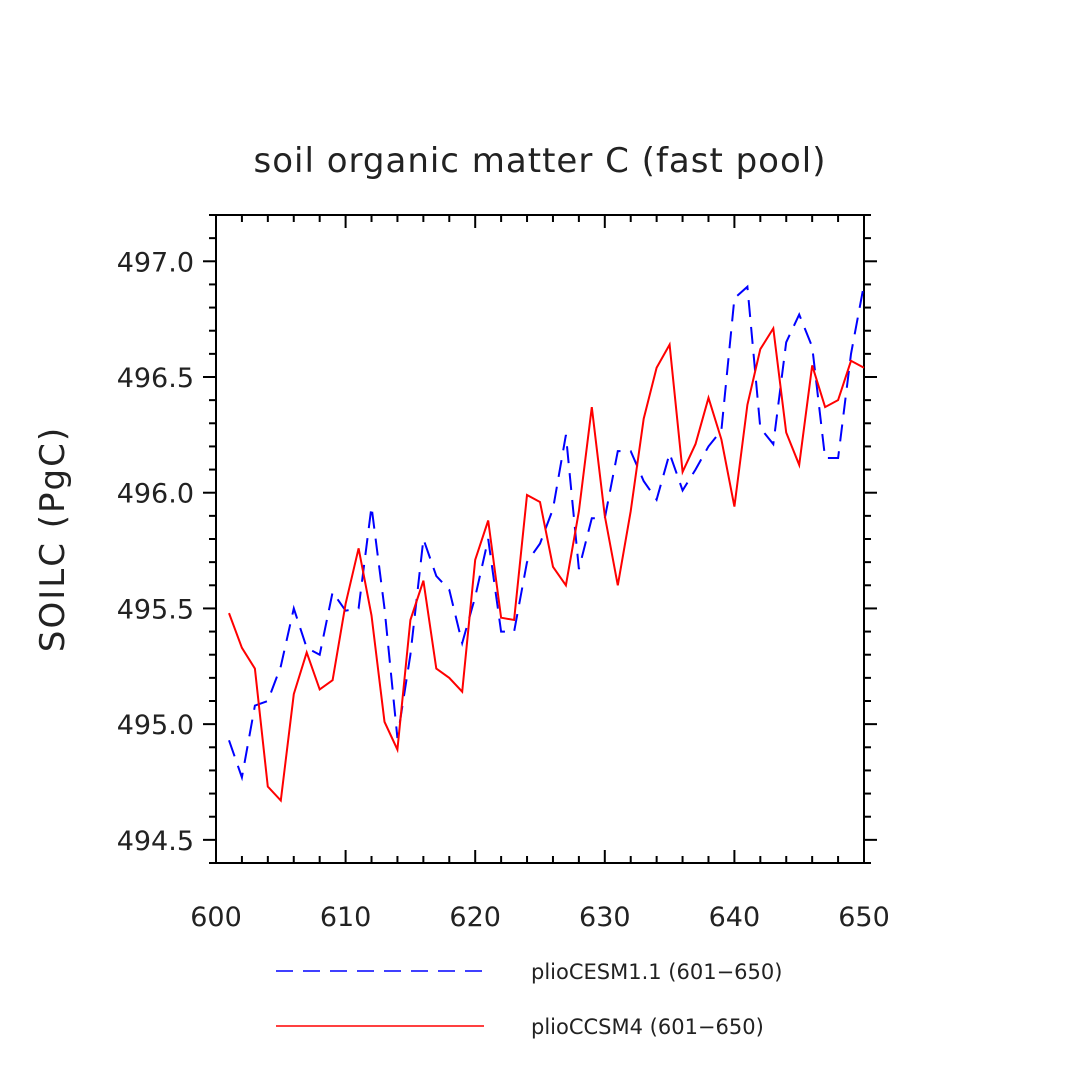 This screenshot has width=1080, height=1080. I want to click on y-tick-label: 494.5, so click(155, 841).